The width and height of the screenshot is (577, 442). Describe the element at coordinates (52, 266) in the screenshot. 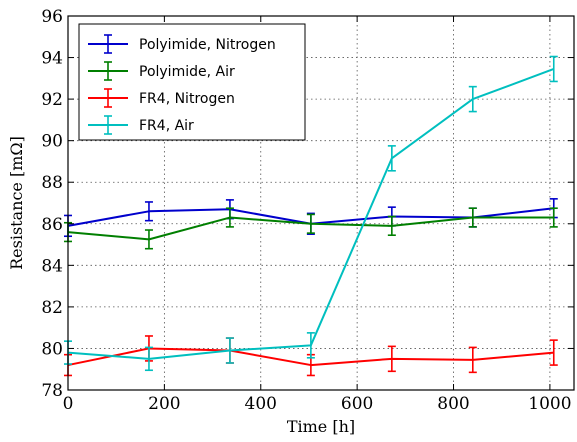

I see `y-tick-label: 84` at that location.